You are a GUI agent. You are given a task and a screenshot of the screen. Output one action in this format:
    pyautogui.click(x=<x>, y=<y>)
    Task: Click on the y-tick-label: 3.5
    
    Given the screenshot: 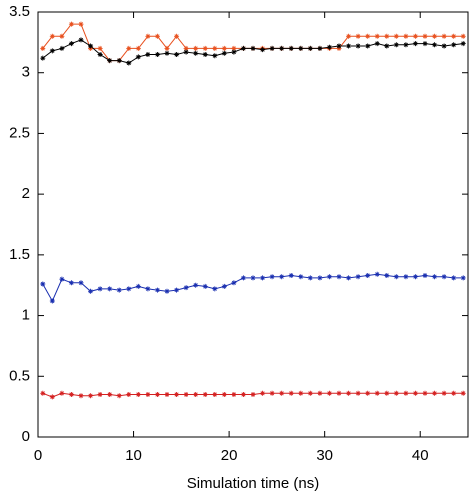 What is the action you would take?
    pyautogui.click(x=19, y=11)
    